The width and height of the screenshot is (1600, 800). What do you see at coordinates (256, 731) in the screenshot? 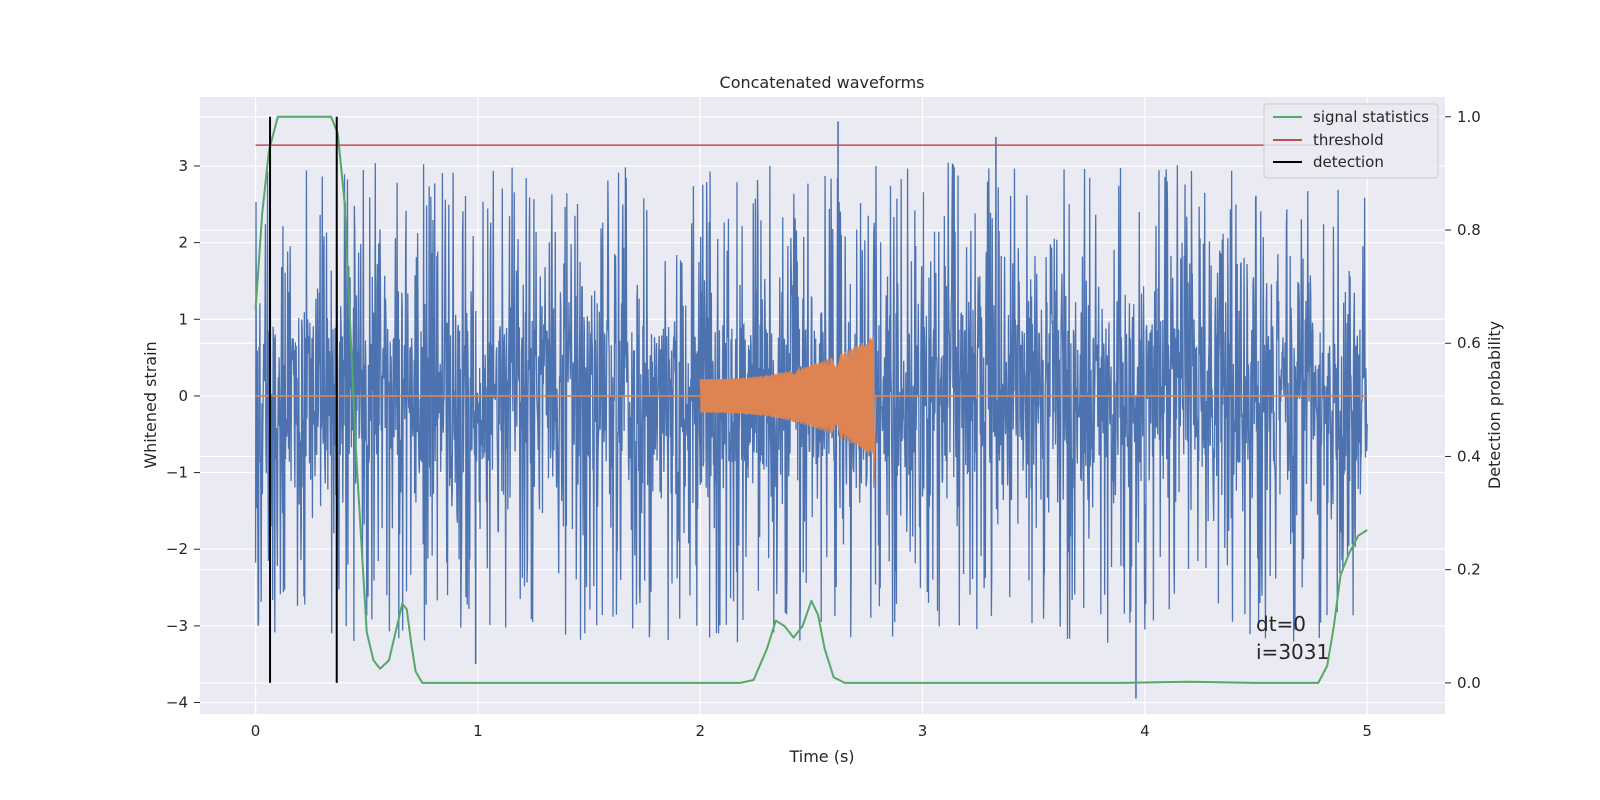
I see `x-tick-label: 0` at bounding box center [256, 731].